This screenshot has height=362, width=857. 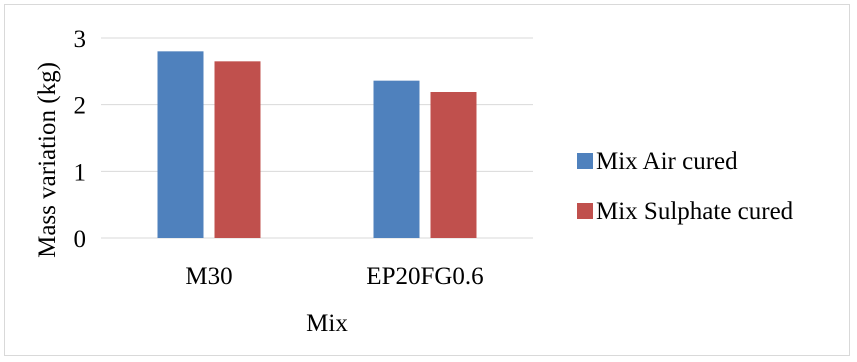 What do you see at coordinates (685, 186) in the screenshot?
I see `legend: Mix Air cured Mix Sulphate cured` at bounding box center [685, 186].